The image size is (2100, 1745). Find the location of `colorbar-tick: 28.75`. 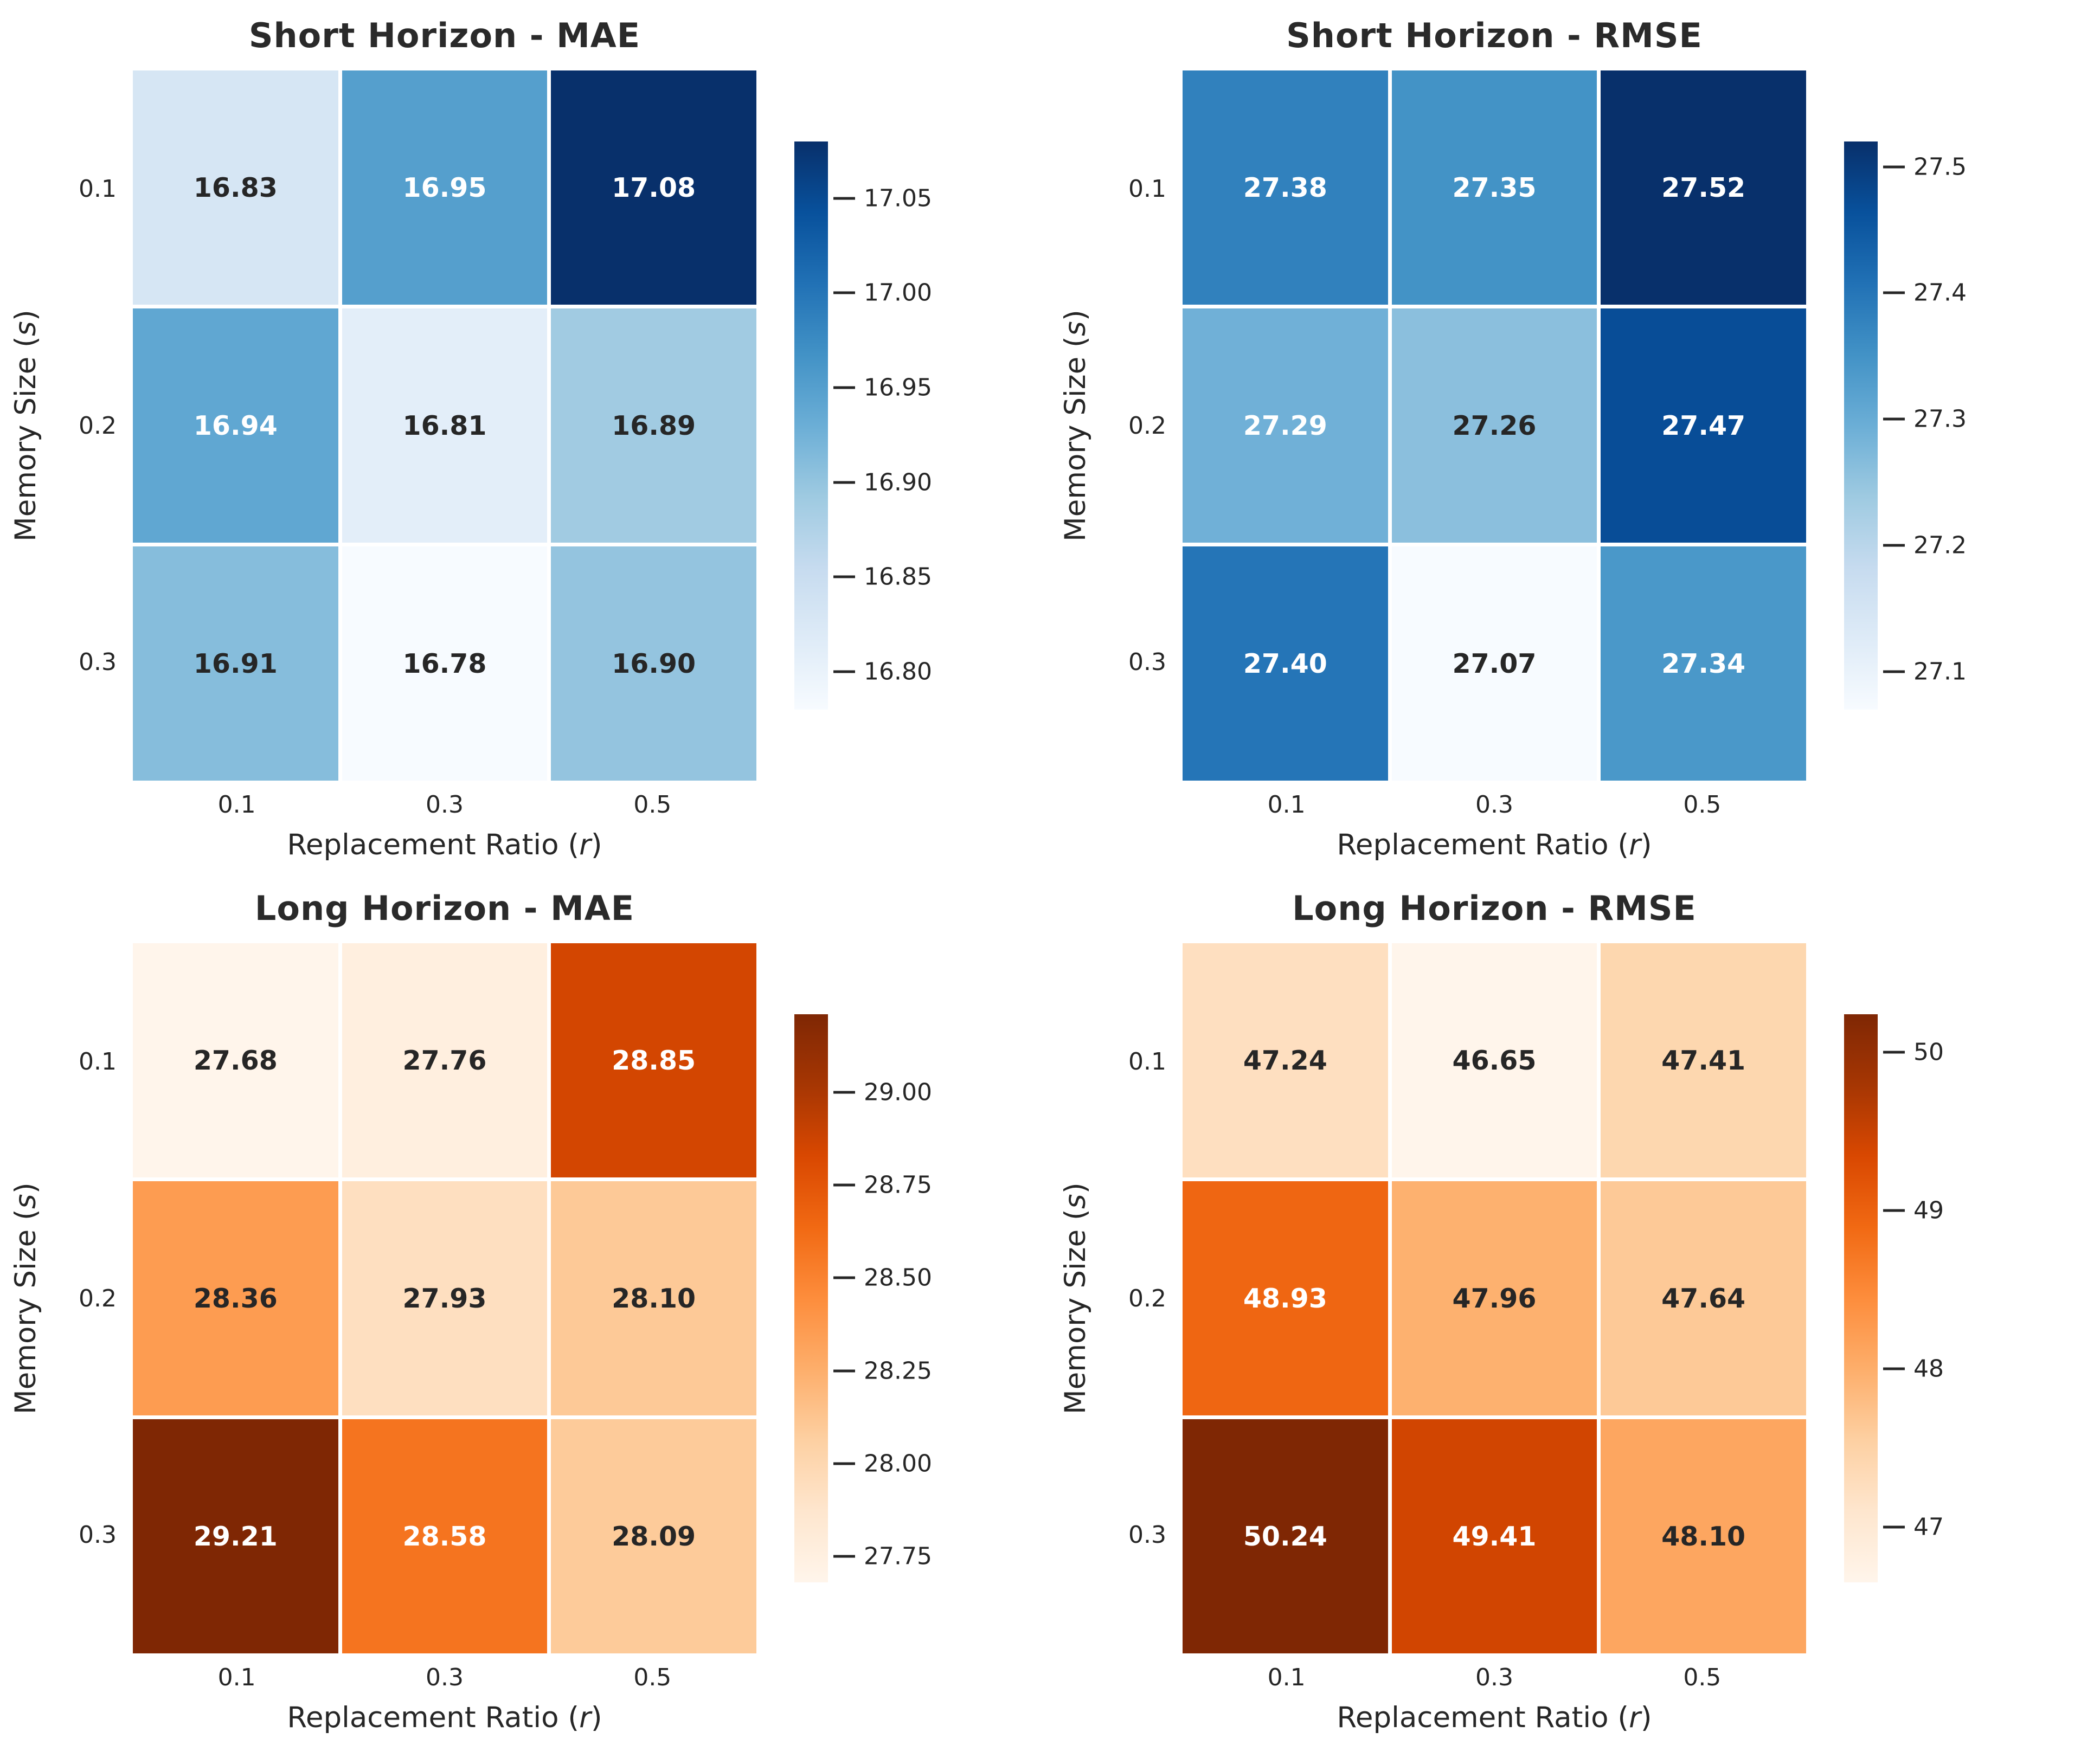

colorbar-tick: 28.75 is located at coordinates (882, 1185).